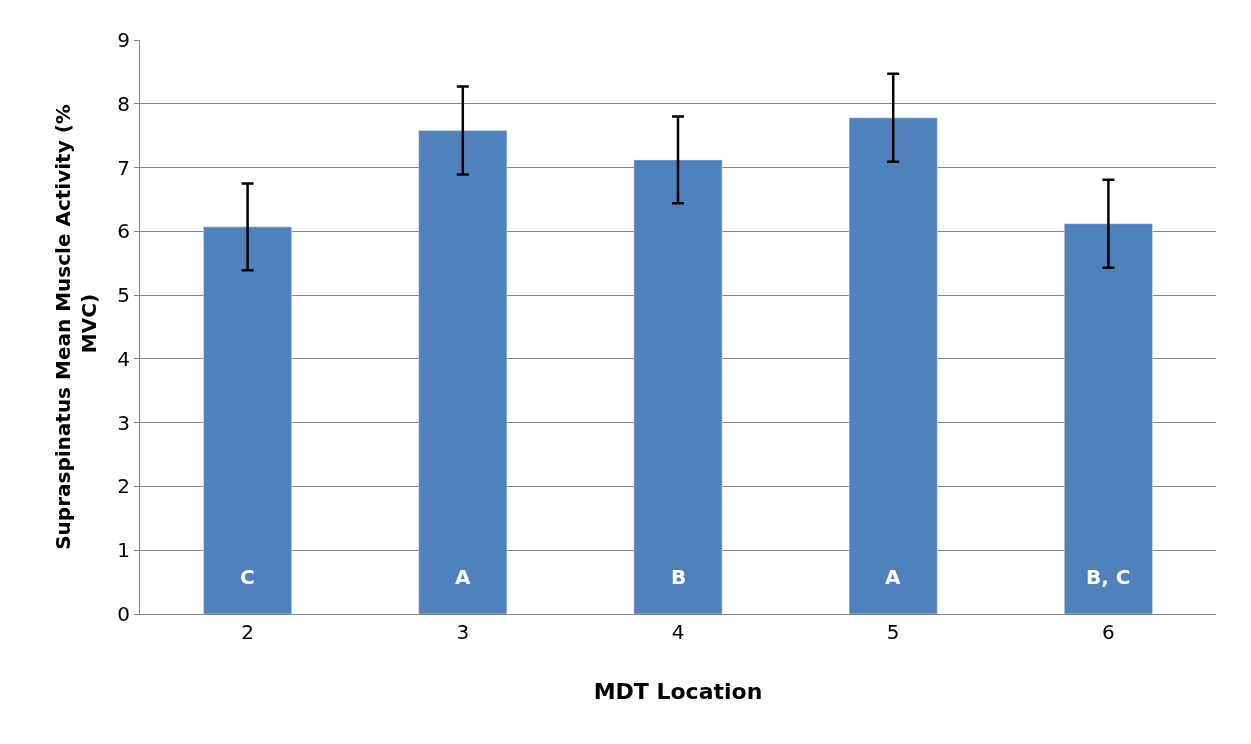 This screenshot has height=744, width=1251. I want to click on y-tick-label: 6, so click(123, 231).